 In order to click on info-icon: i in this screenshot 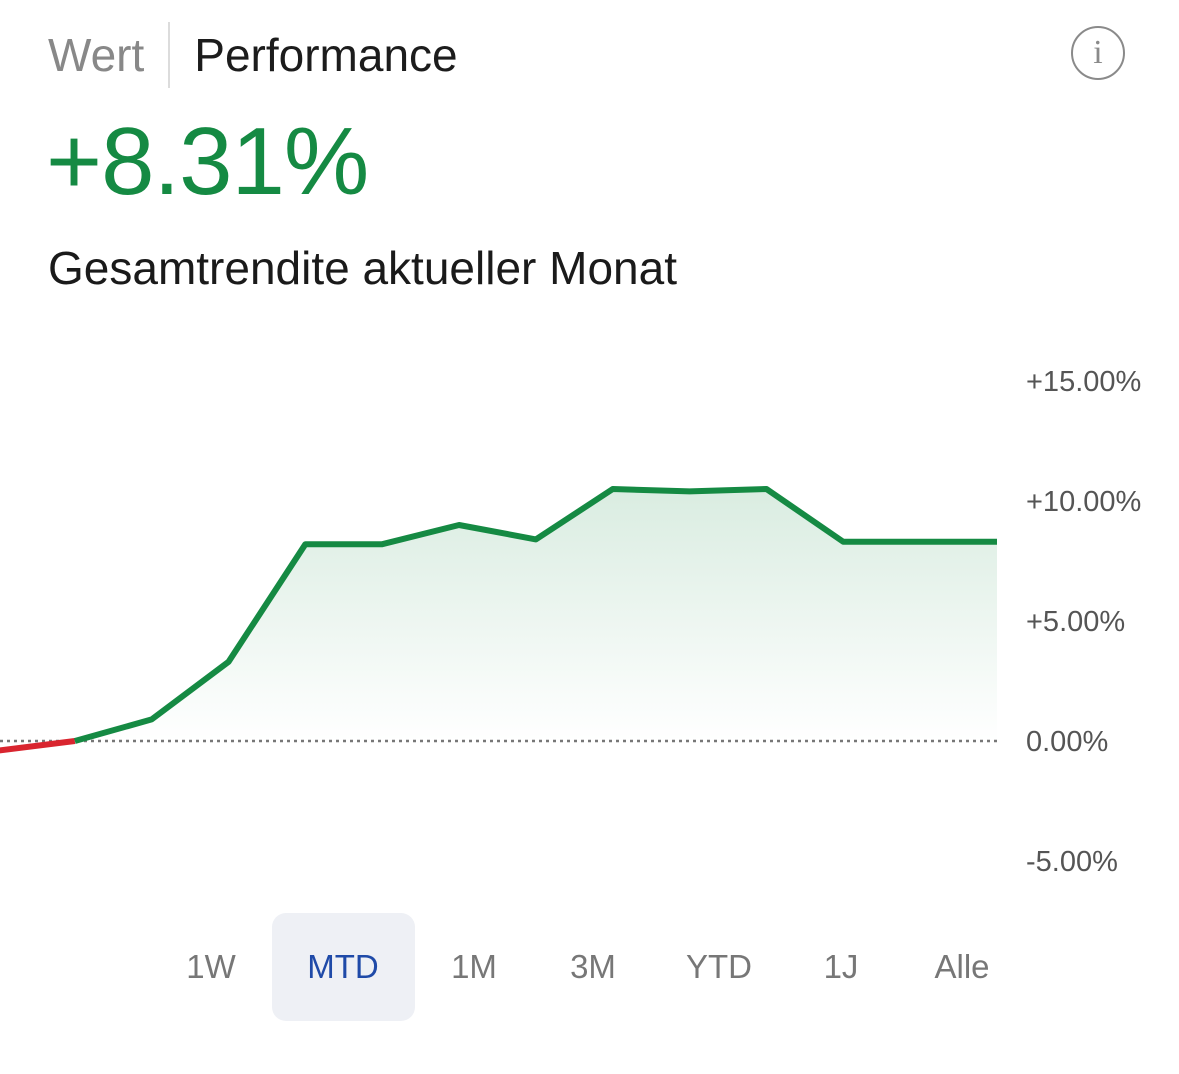, I will do `click(1098, 53)`.